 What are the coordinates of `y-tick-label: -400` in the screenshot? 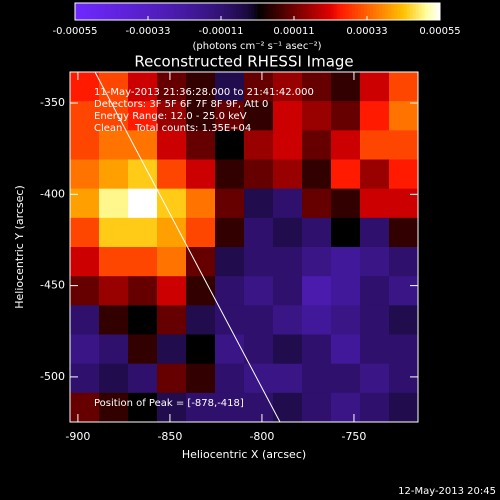 It's located at (52, 193).